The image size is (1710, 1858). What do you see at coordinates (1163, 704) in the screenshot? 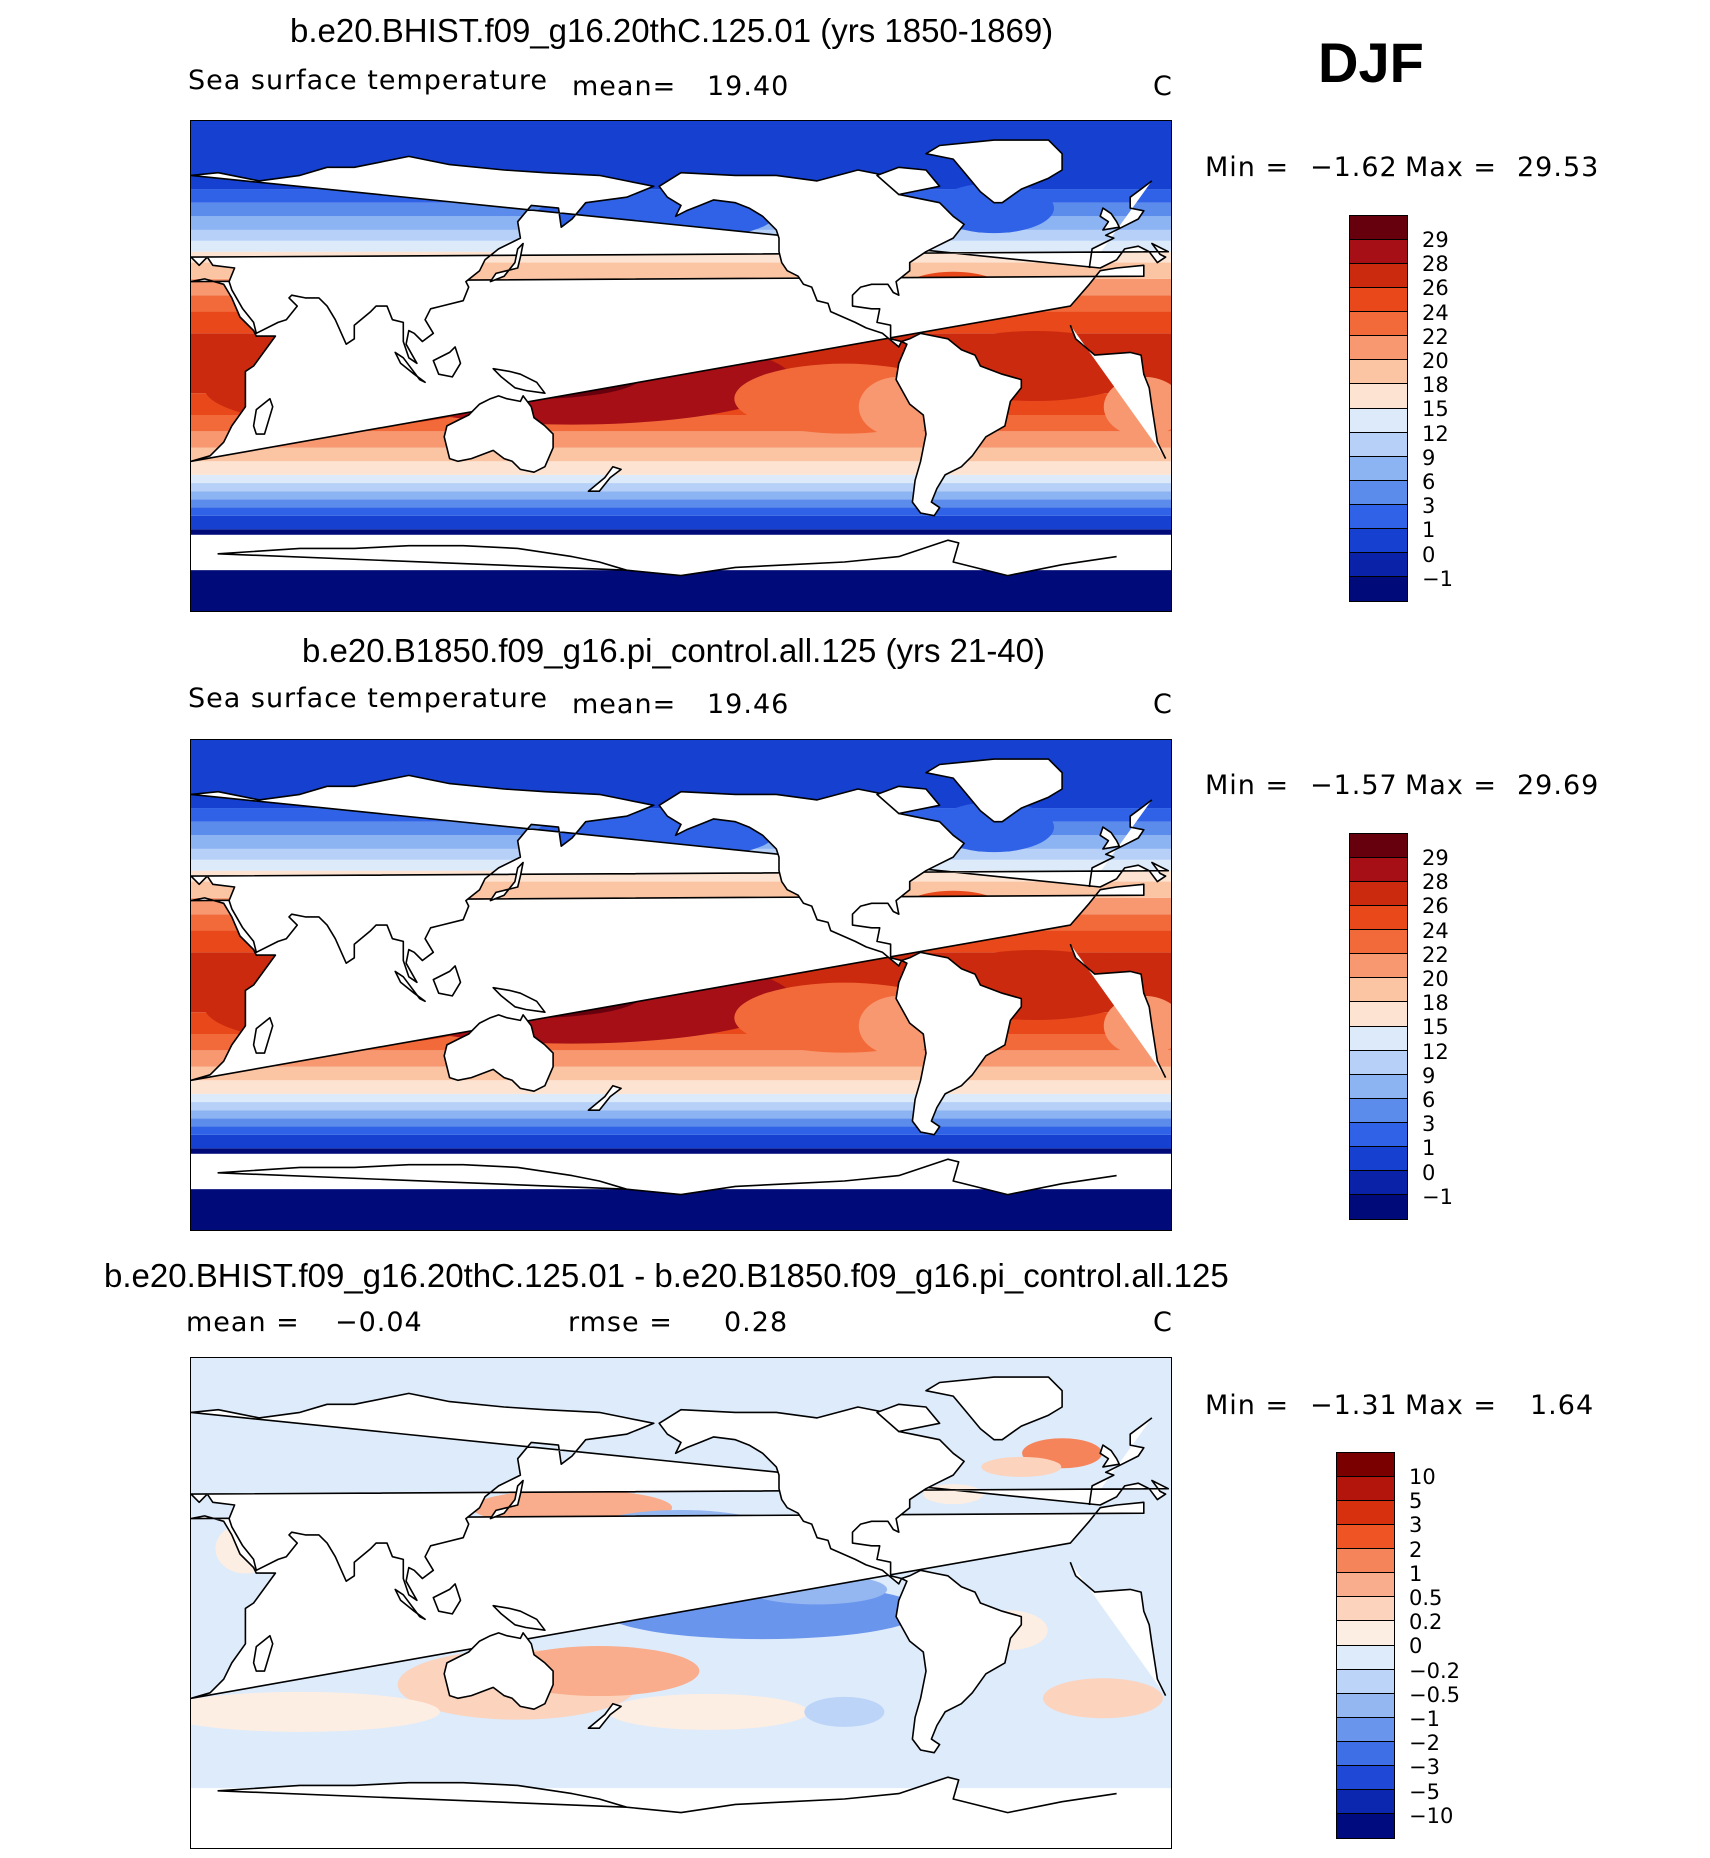
I see `panel2-units: C` at bounding box center [1163, 704].